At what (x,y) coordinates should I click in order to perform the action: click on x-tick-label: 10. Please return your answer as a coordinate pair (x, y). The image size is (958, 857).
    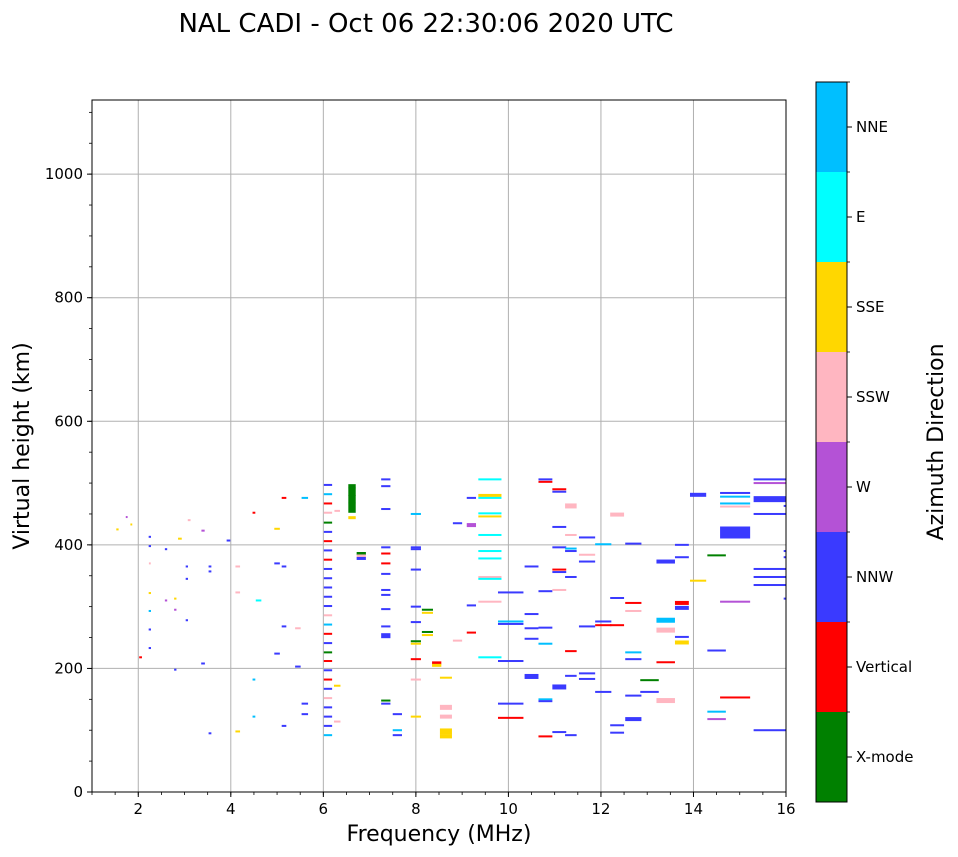
    Looking at the image, I should click on (508, 809).